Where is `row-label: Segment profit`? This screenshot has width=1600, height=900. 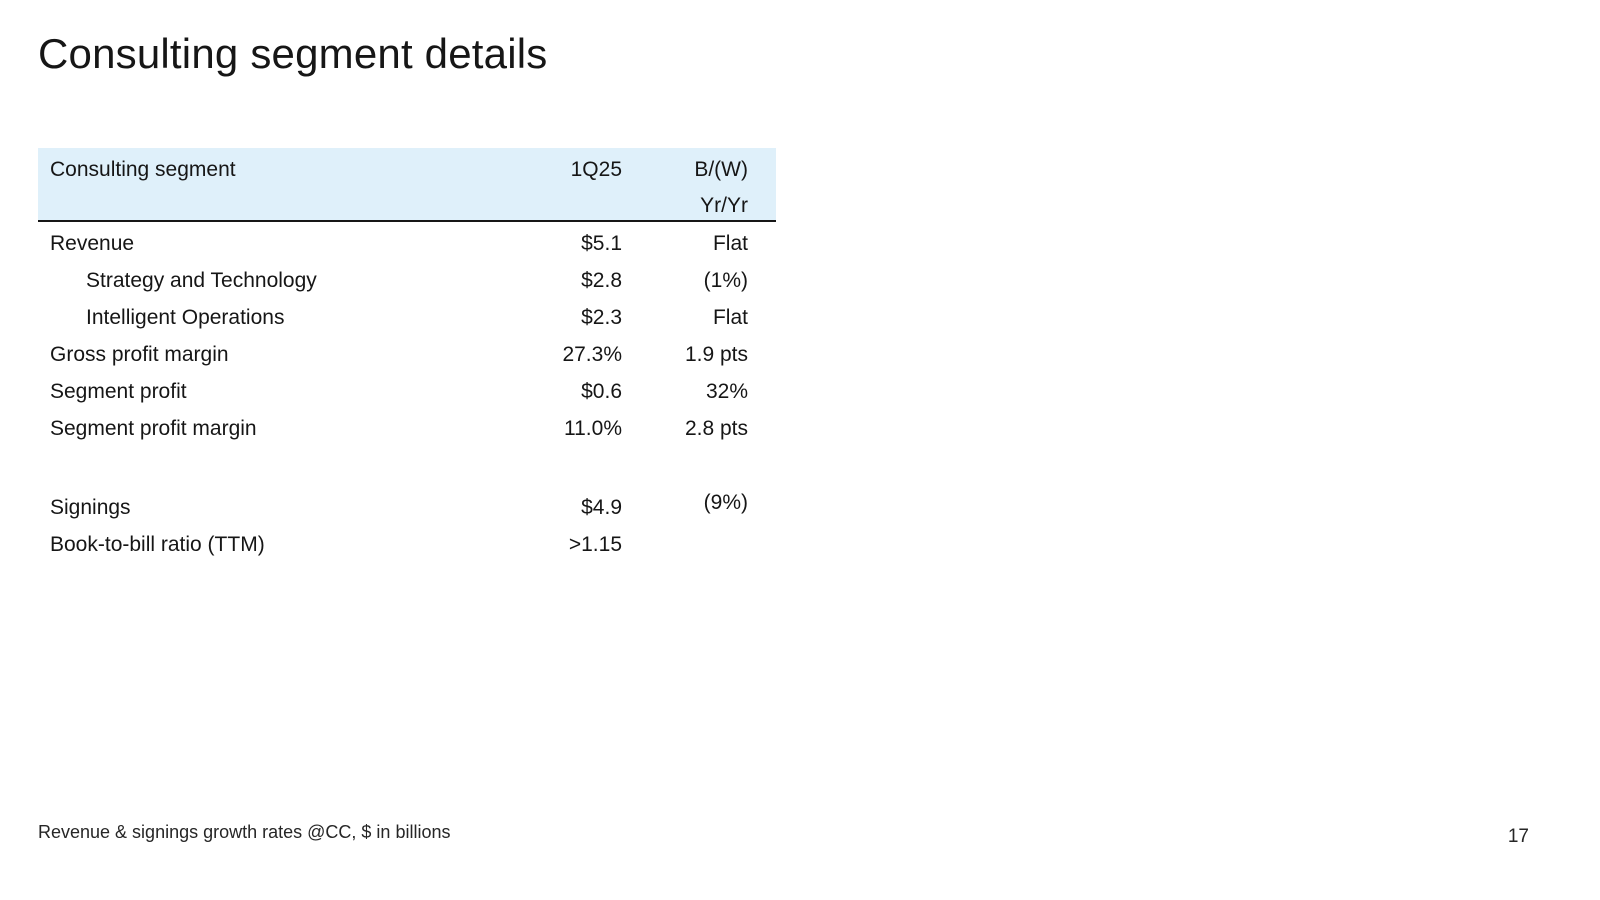
row-label: Segment profit is located at coordinates (118, 391).